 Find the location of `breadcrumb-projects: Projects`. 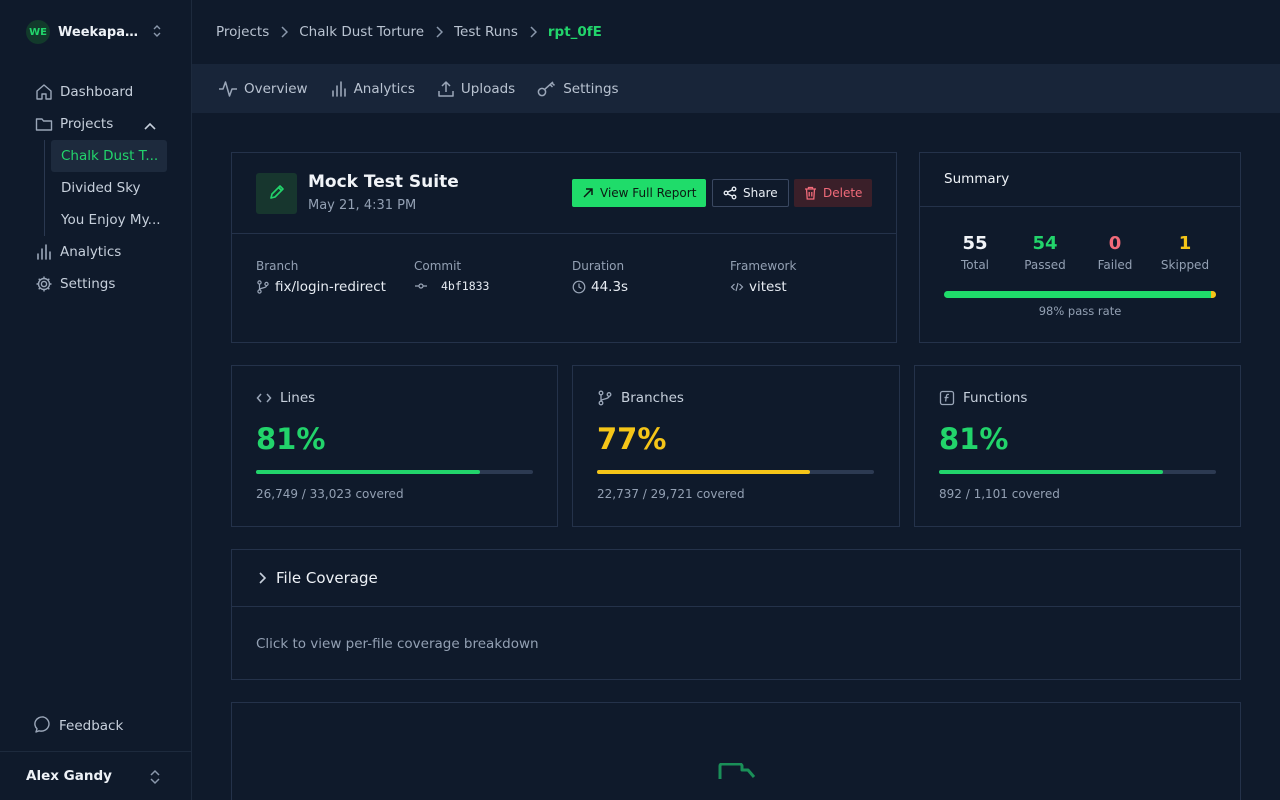

breadcrumb-projects: Projects is located at coordinates (243, 32).